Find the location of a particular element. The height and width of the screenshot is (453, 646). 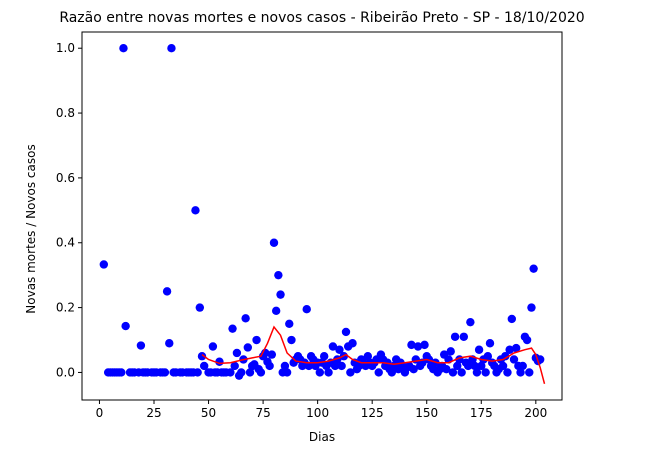

y-tick-label: 0.2 is located at coordinates (65, 308).